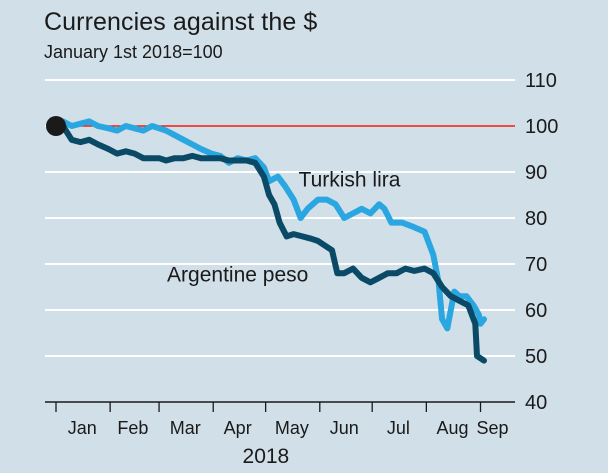 This screenshot has height=473, width=608. Describe the element at coordinates (536, 173) in the screenshot. I see `y-tick-label-90: 90` at that location.